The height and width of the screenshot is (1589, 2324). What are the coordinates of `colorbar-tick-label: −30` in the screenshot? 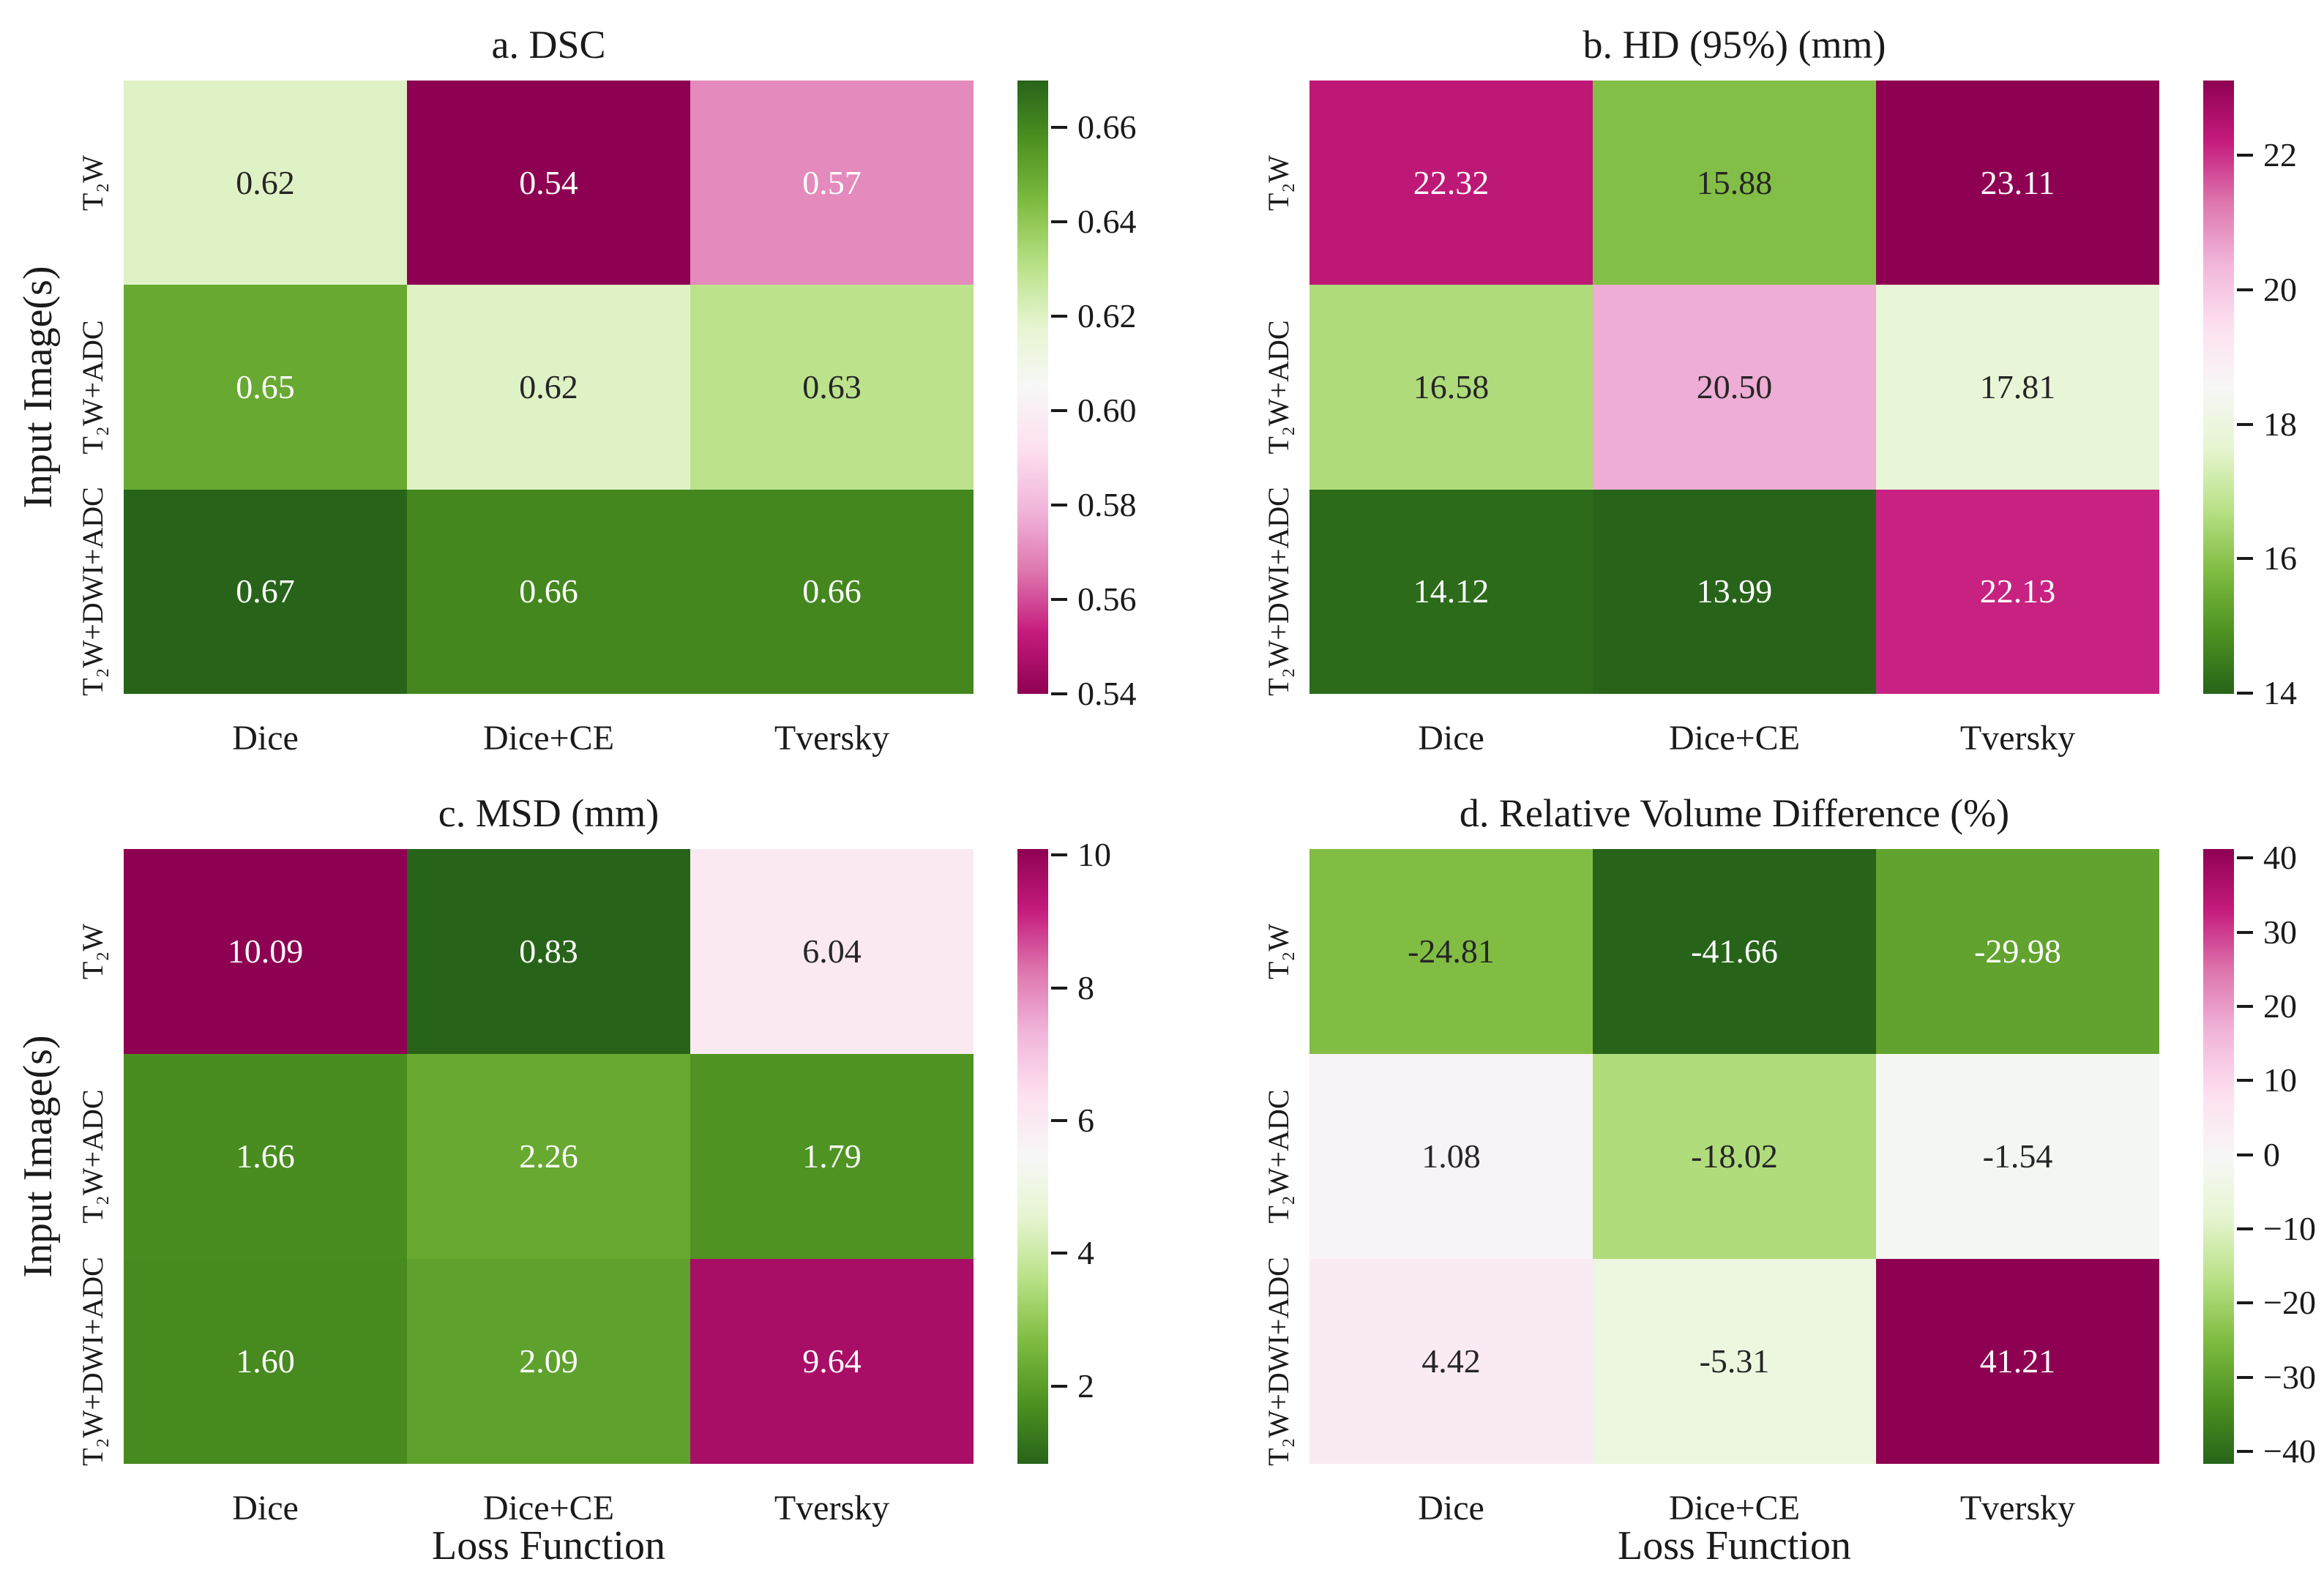 It's located at (2289, 1377).